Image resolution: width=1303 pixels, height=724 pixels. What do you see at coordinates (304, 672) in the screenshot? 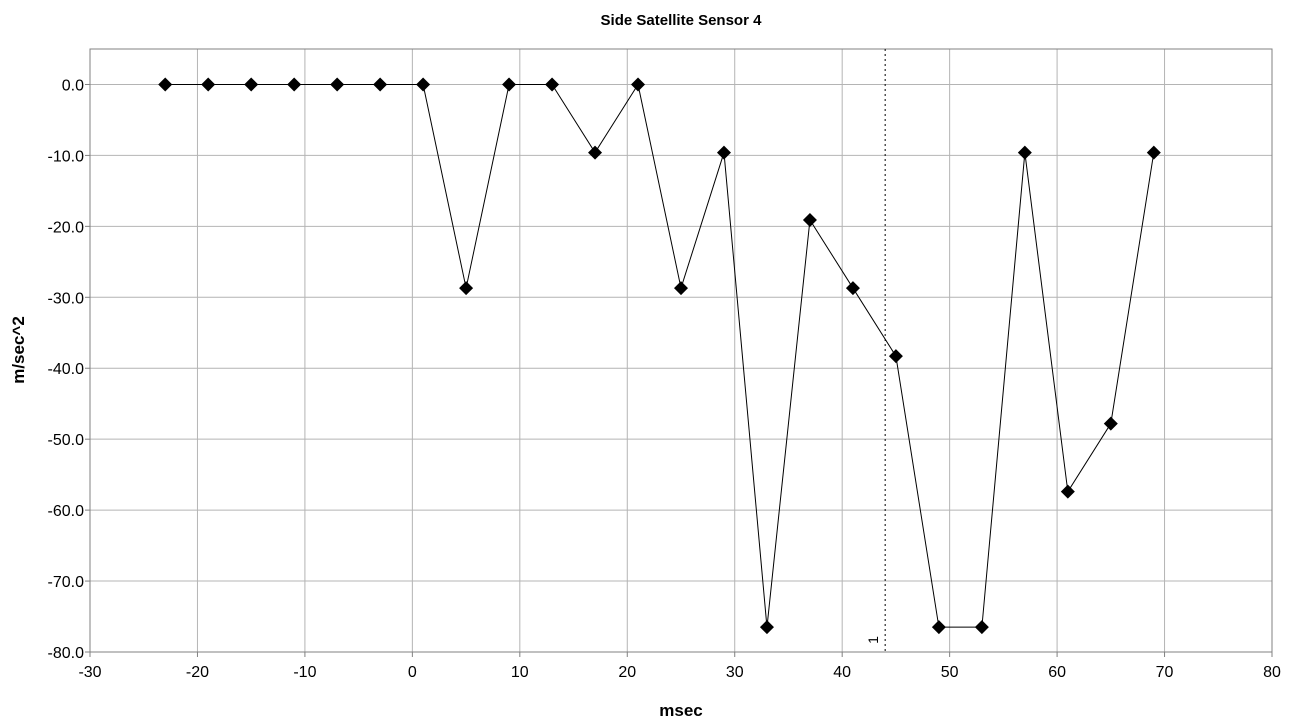
I see `x-tick-label: -10` at bounding box center [304, 672].